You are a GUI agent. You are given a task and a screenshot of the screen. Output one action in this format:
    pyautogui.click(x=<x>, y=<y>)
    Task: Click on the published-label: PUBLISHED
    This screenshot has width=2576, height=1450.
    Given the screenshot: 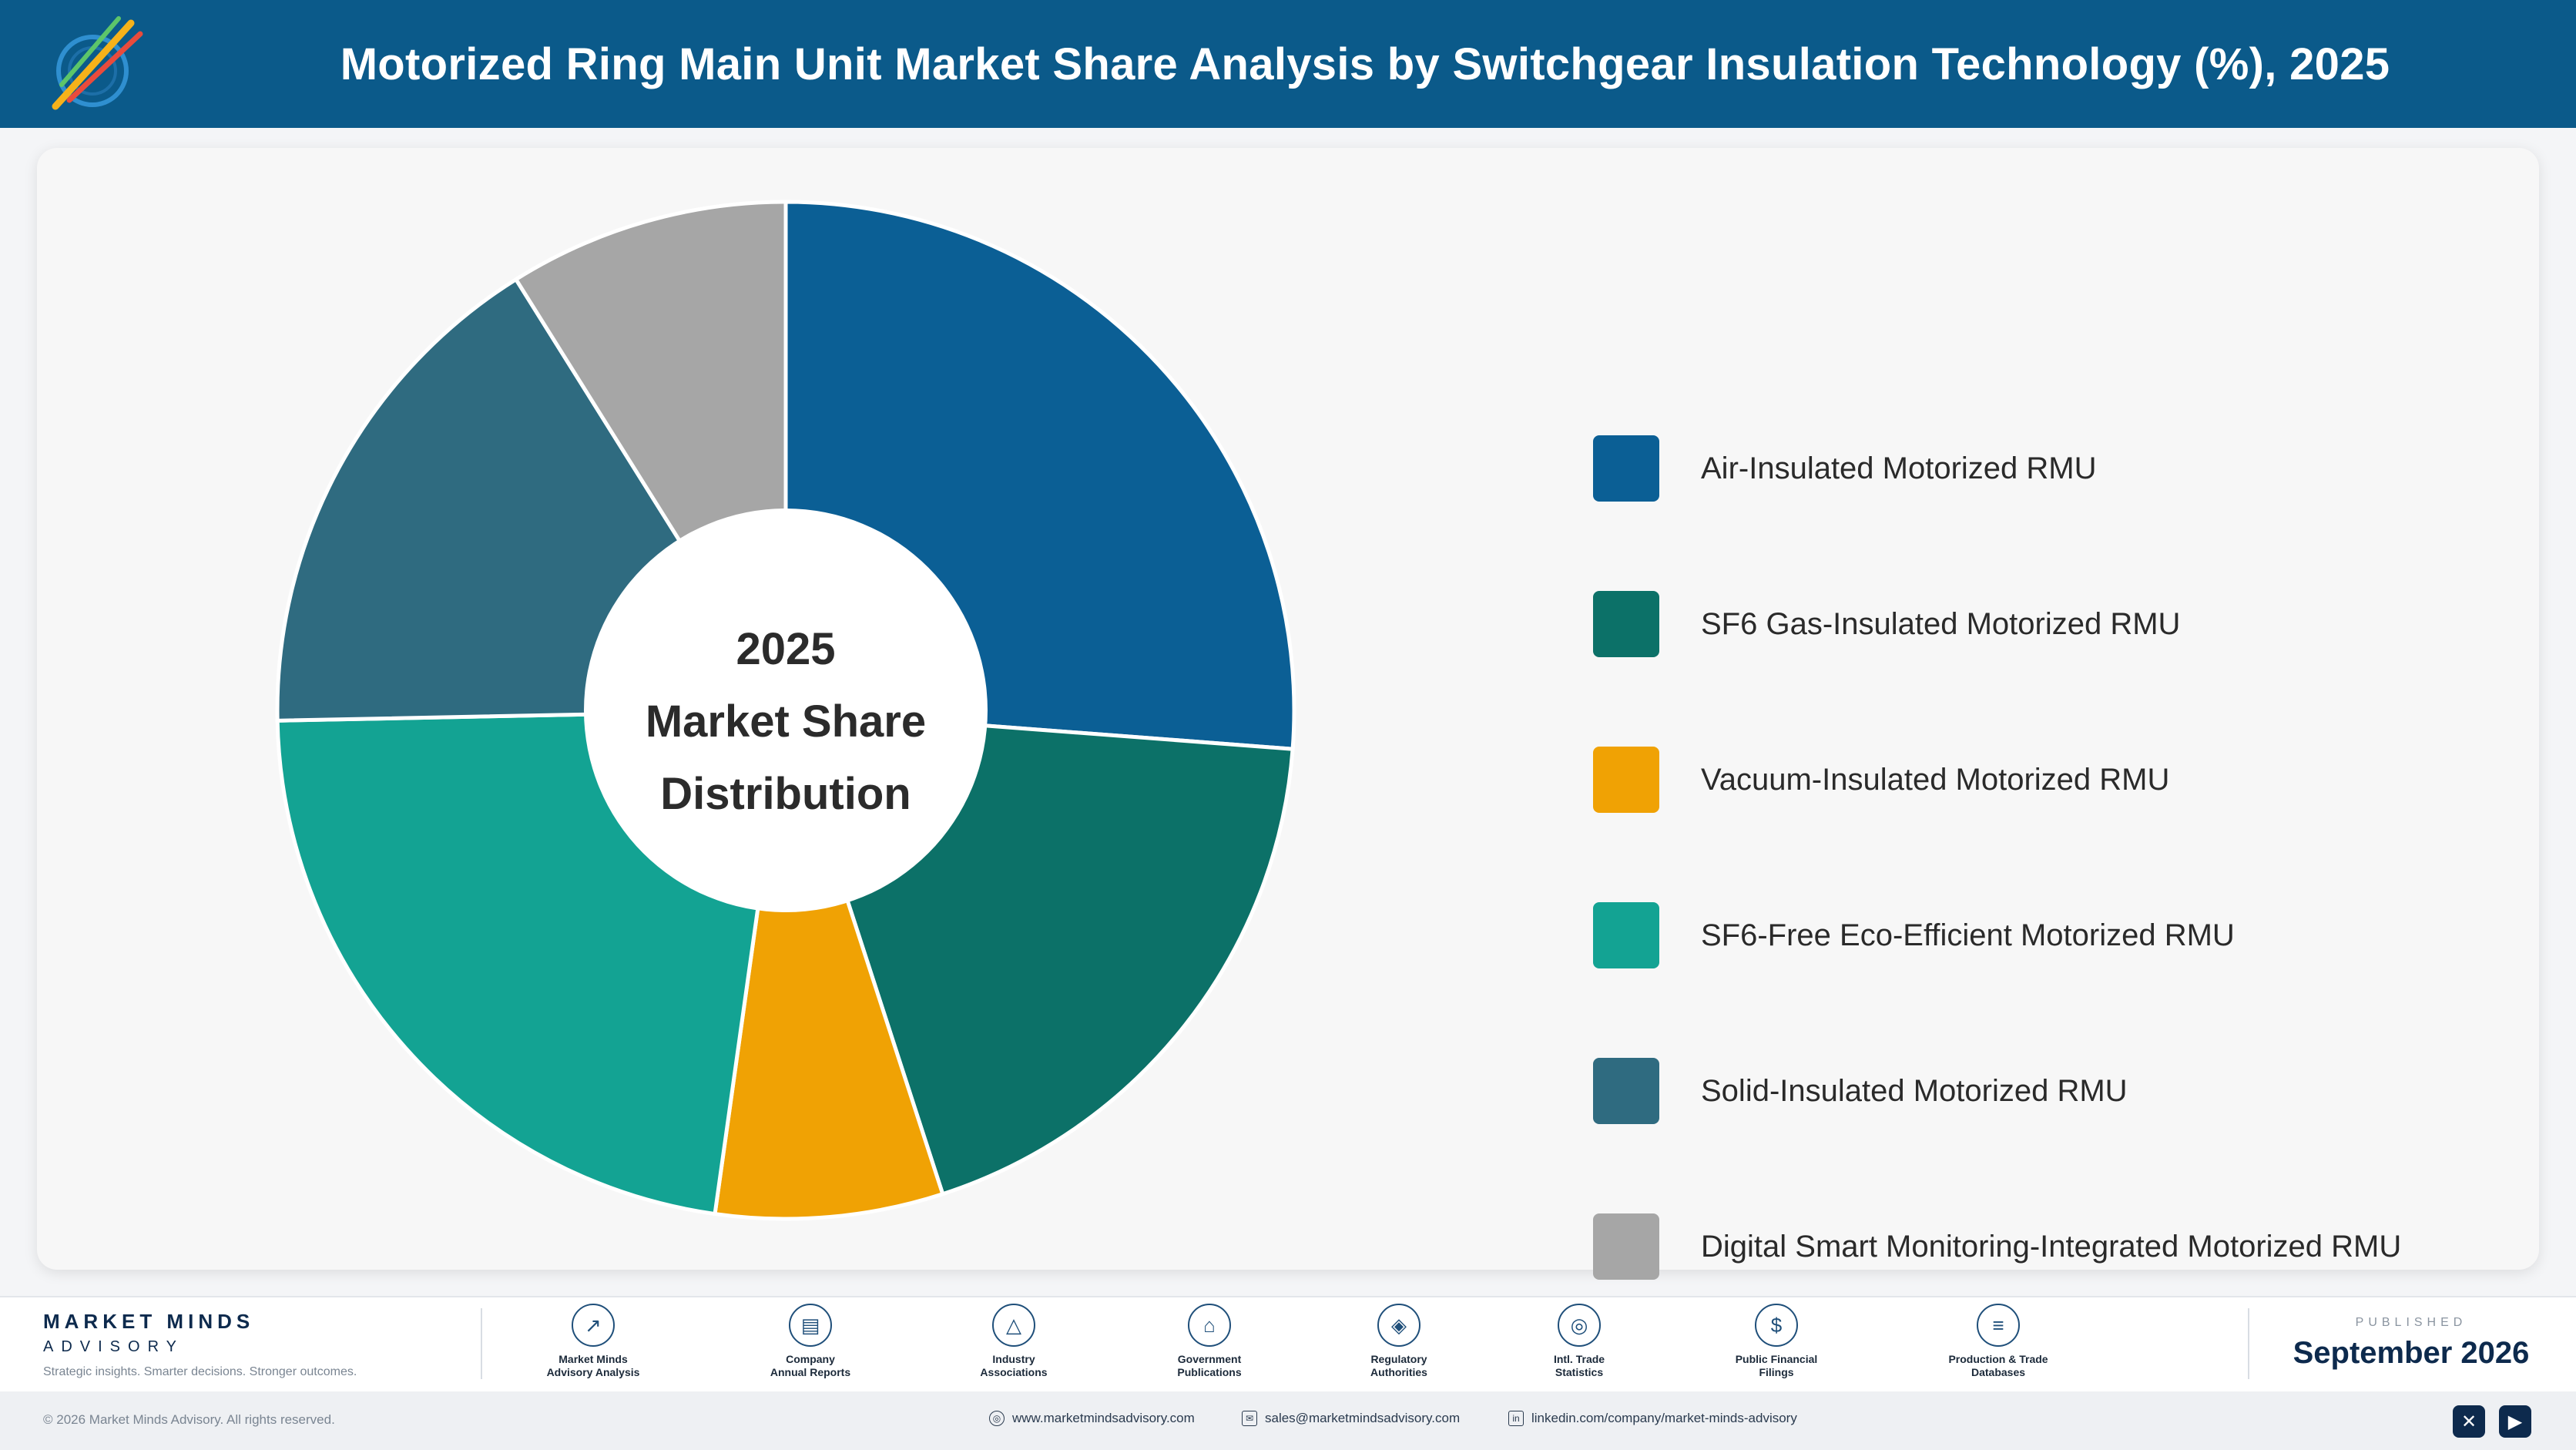 What is the action you would take?
    pyautogui.click(x=2411, y=1322)
    